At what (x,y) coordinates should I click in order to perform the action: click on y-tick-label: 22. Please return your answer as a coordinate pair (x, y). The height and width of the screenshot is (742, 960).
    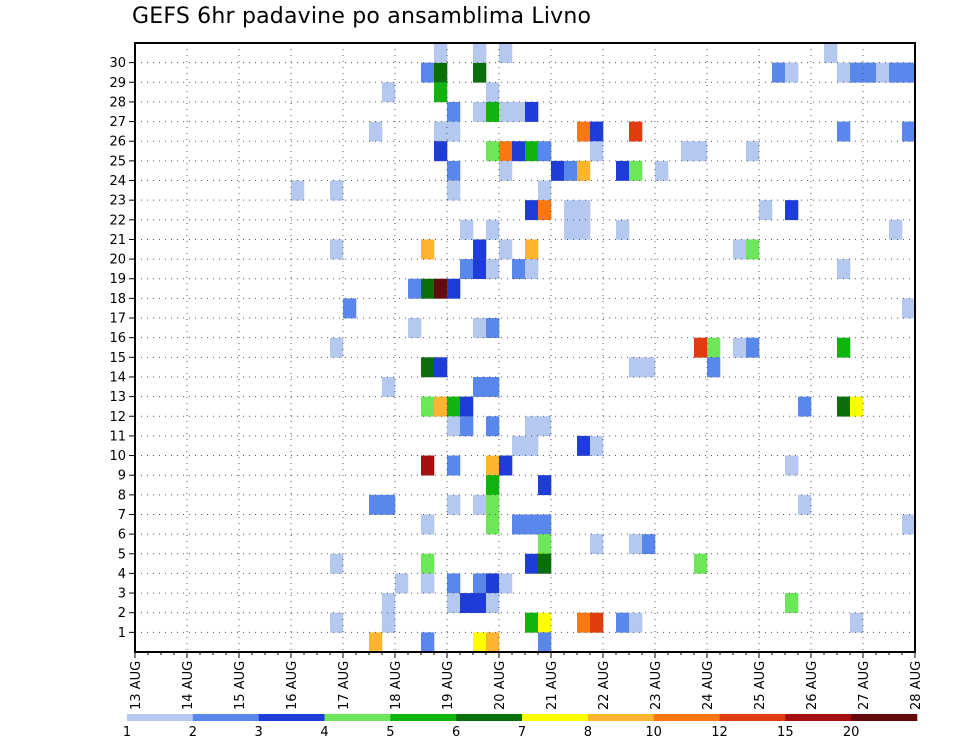
    Looking at the image, I should click on (117, 220).